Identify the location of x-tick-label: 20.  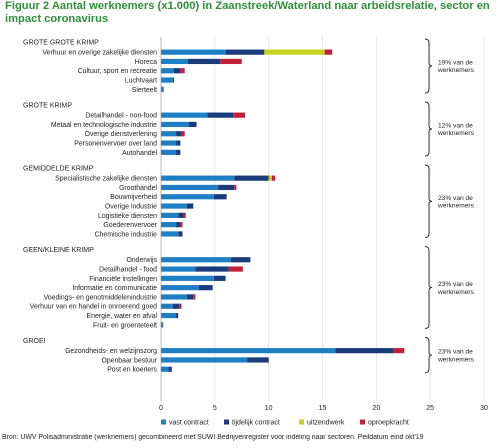
(376, 408).